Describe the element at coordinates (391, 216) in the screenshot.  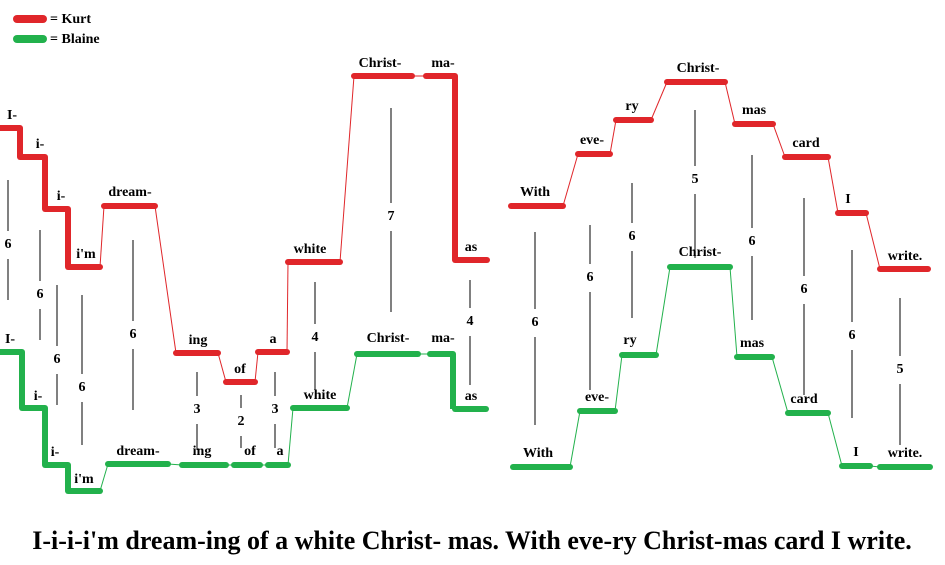
I see `interval-label: 7` at that location.